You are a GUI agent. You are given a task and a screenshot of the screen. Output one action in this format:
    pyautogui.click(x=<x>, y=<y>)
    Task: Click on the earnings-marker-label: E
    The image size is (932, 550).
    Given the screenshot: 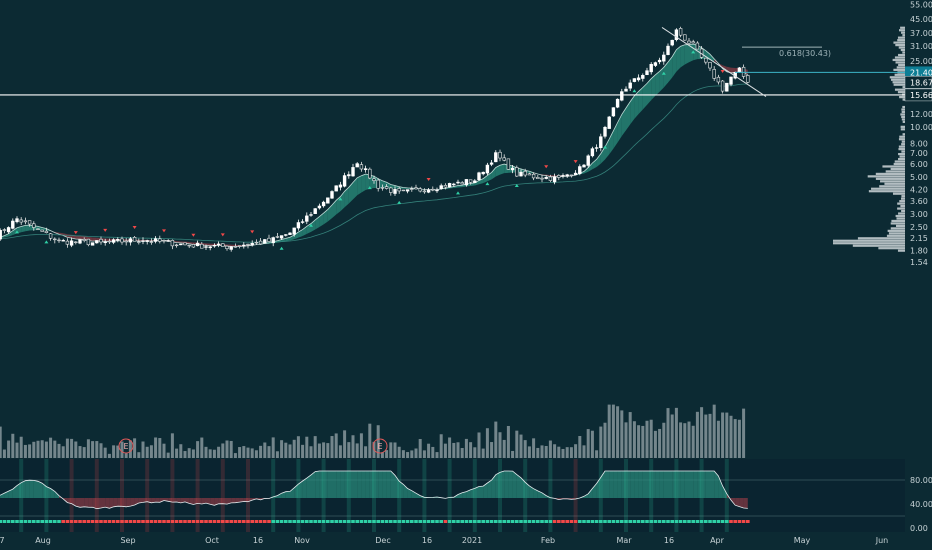 What is the action you would take?
    pyautogui.click(x=379, y=446)
    